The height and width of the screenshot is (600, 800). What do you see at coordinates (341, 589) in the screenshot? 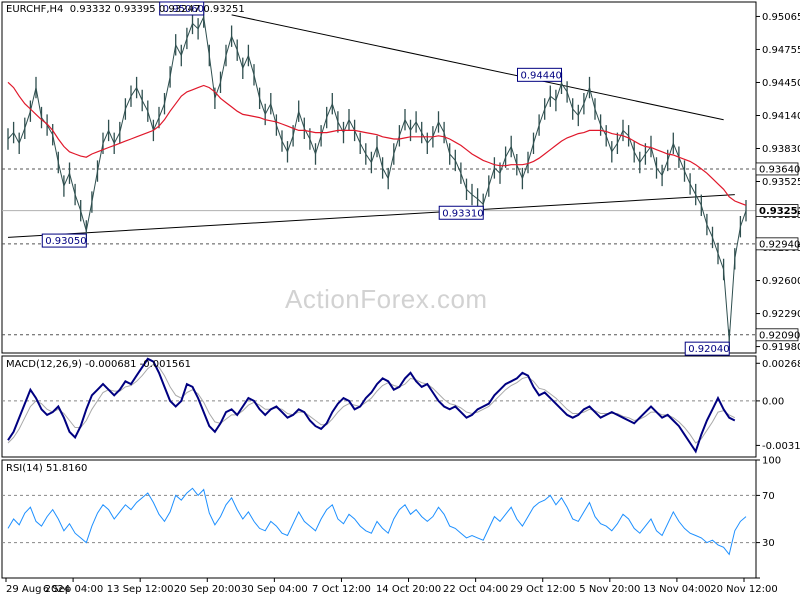
I see `x-tick-label: 7 Oct 12:00` at bounding box center [341, 589].